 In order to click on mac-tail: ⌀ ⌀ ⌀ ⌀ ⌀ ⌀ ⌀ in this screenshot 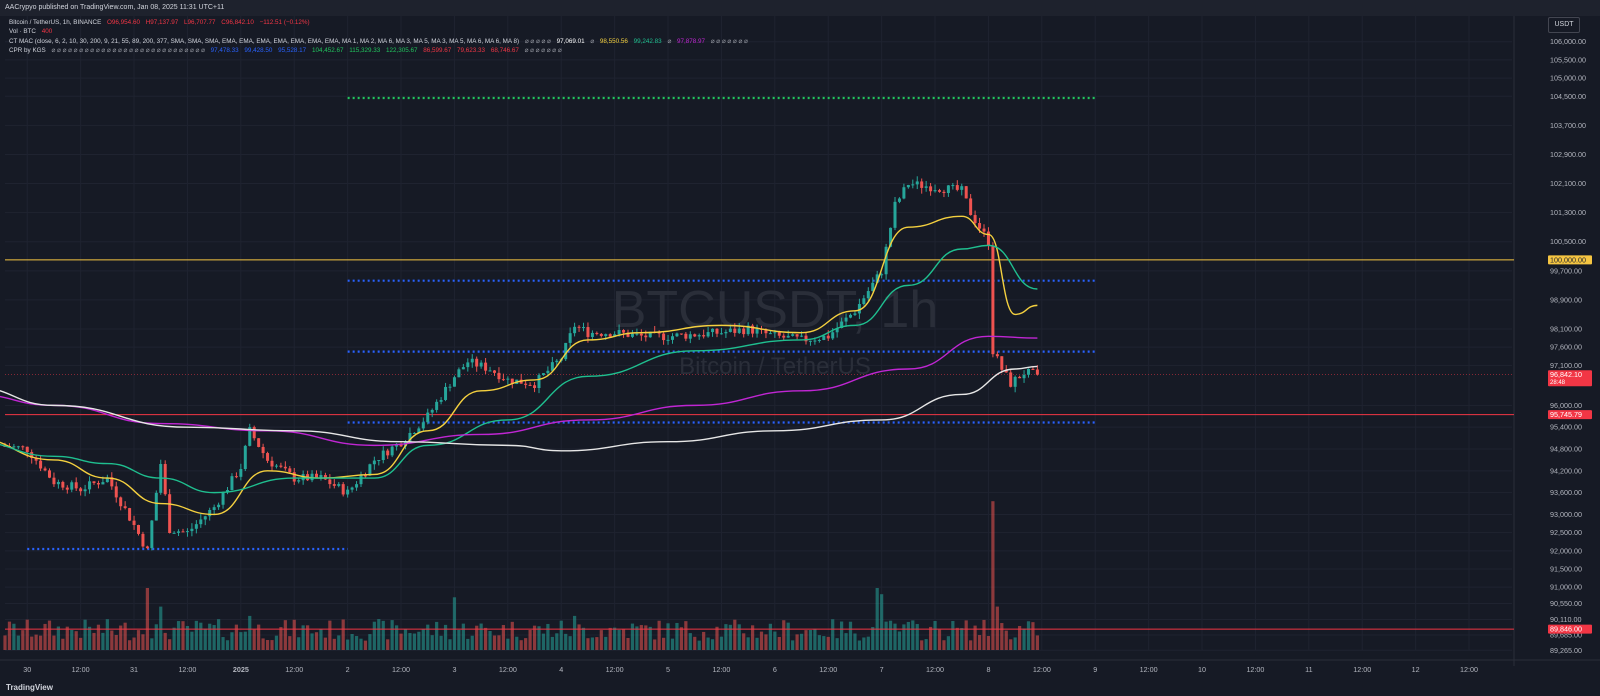, I will do `click(729, 41)`.